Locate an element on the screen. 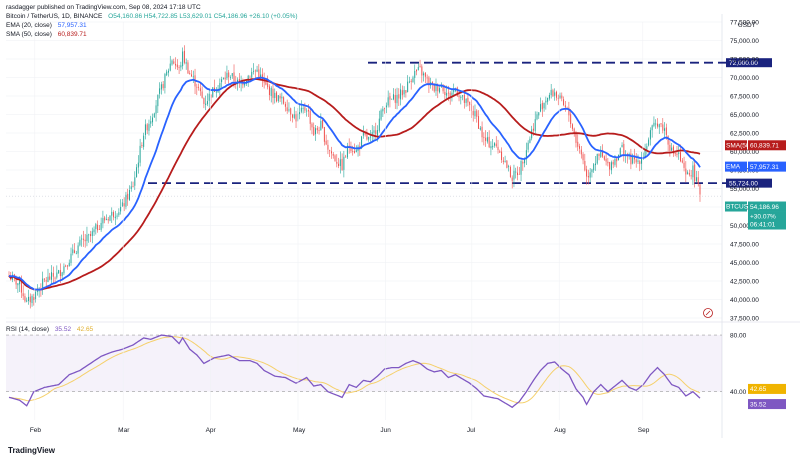 The image size is (800, 460). month-label: Aug is located at coordinates (560, 430).